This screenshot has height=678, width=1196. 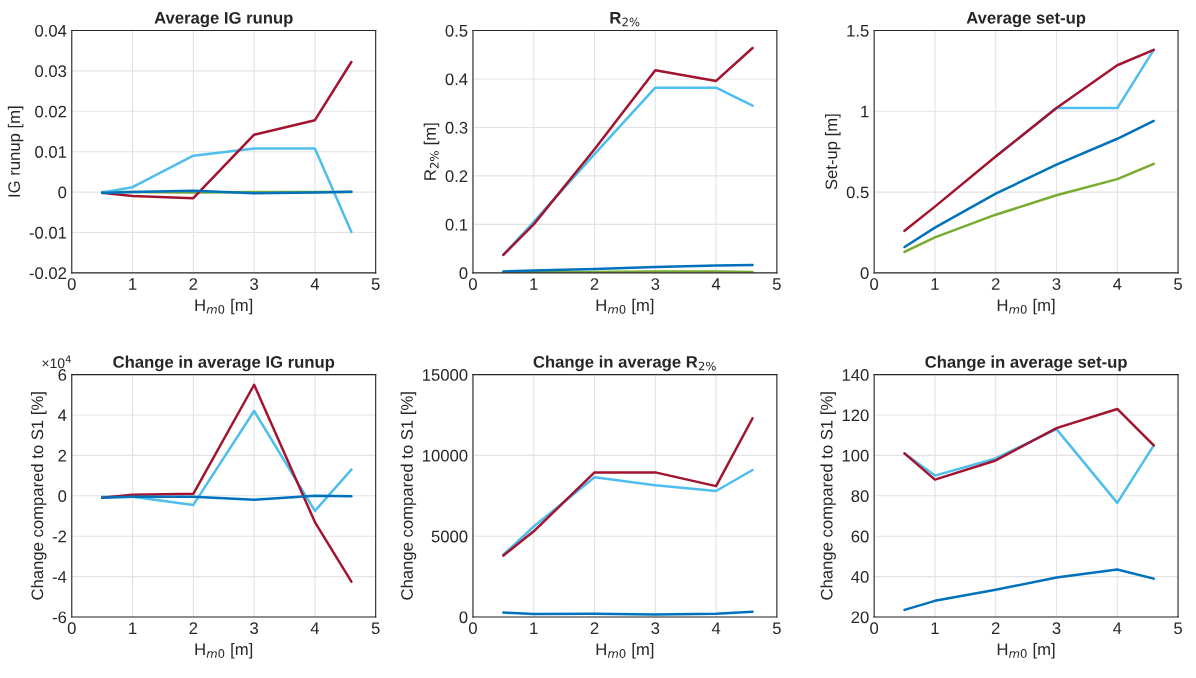 What do you see at coordinates (855, 375) in the screenshot?
I see `y-tick-label: 140` at bounding box center [855, 375].